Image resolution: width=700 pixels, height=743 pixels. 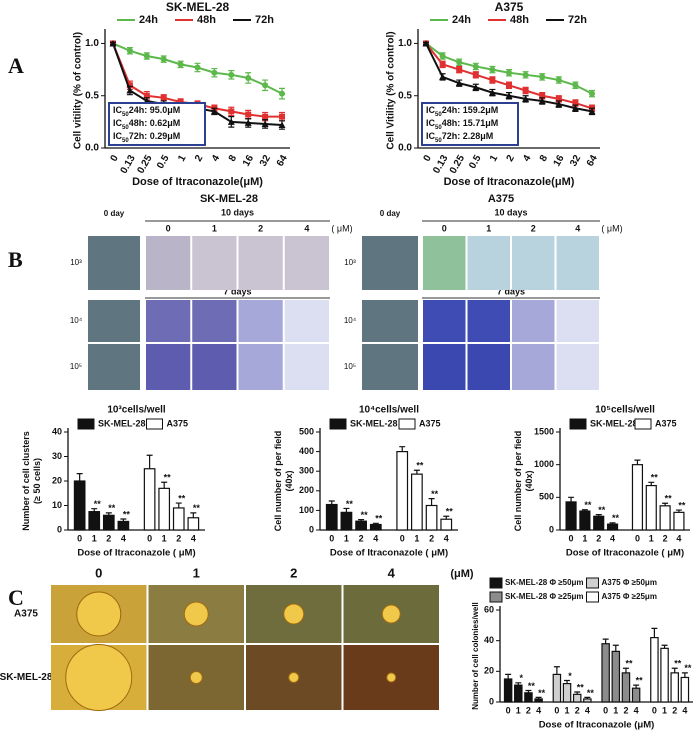 I want to click on y-tick-label: 40, so click(x=57, y=431).